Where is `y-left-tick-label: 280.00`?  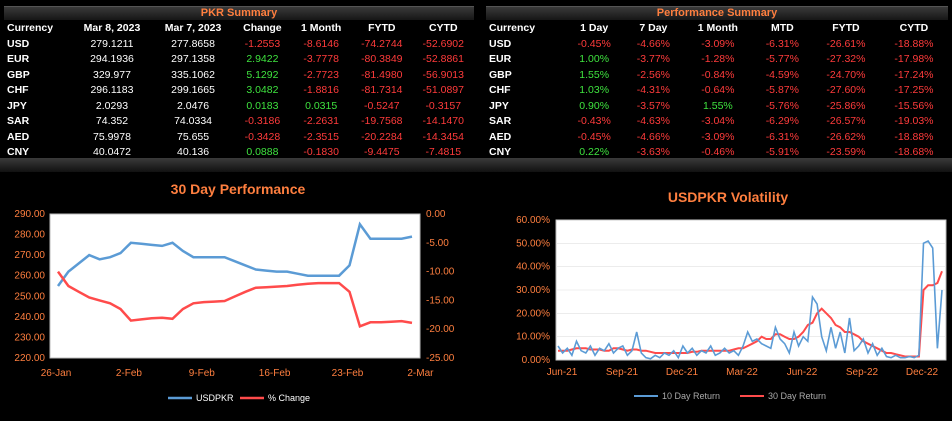 y-left-tick-label: 280.00 is located at coordinates (29, 235).